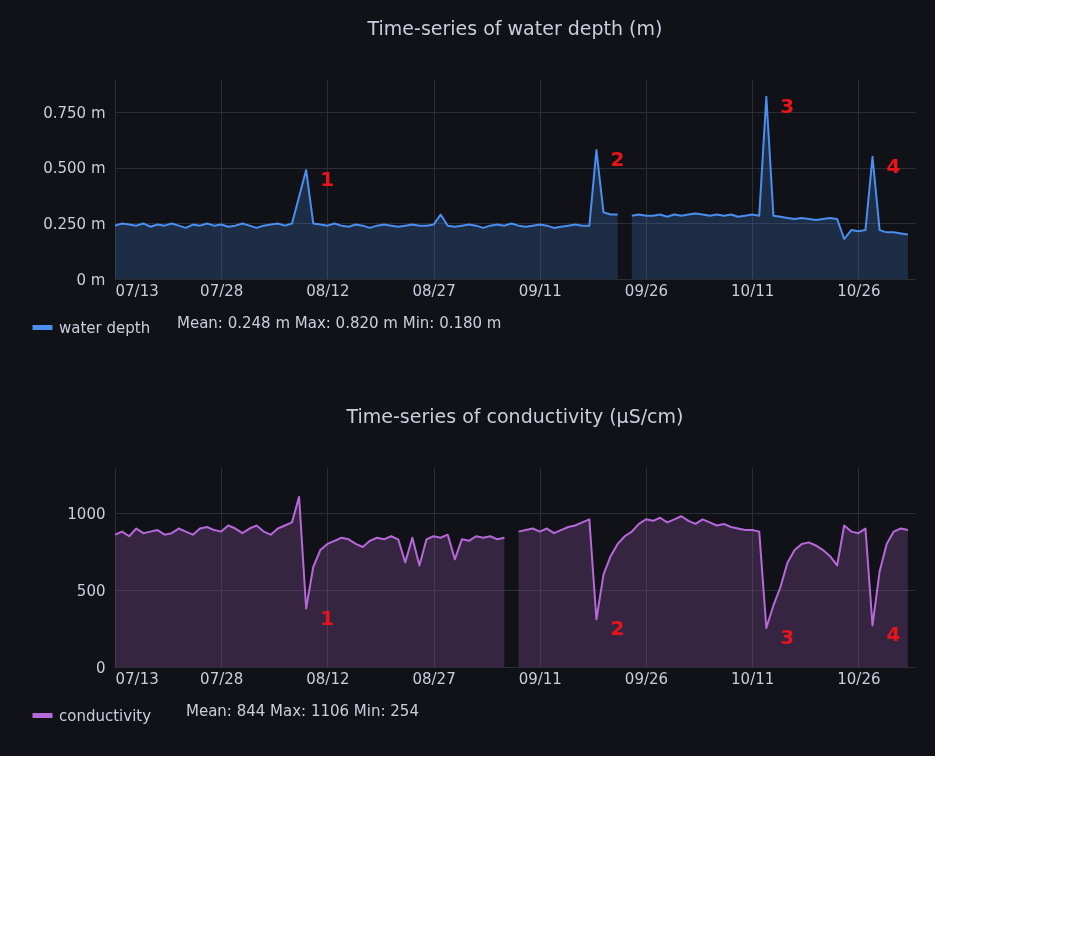  What do you see at coordinates (74, 112) in the screenshot?
I see `y-tick-label: 0.750 m` at bounding box center [74, 112].